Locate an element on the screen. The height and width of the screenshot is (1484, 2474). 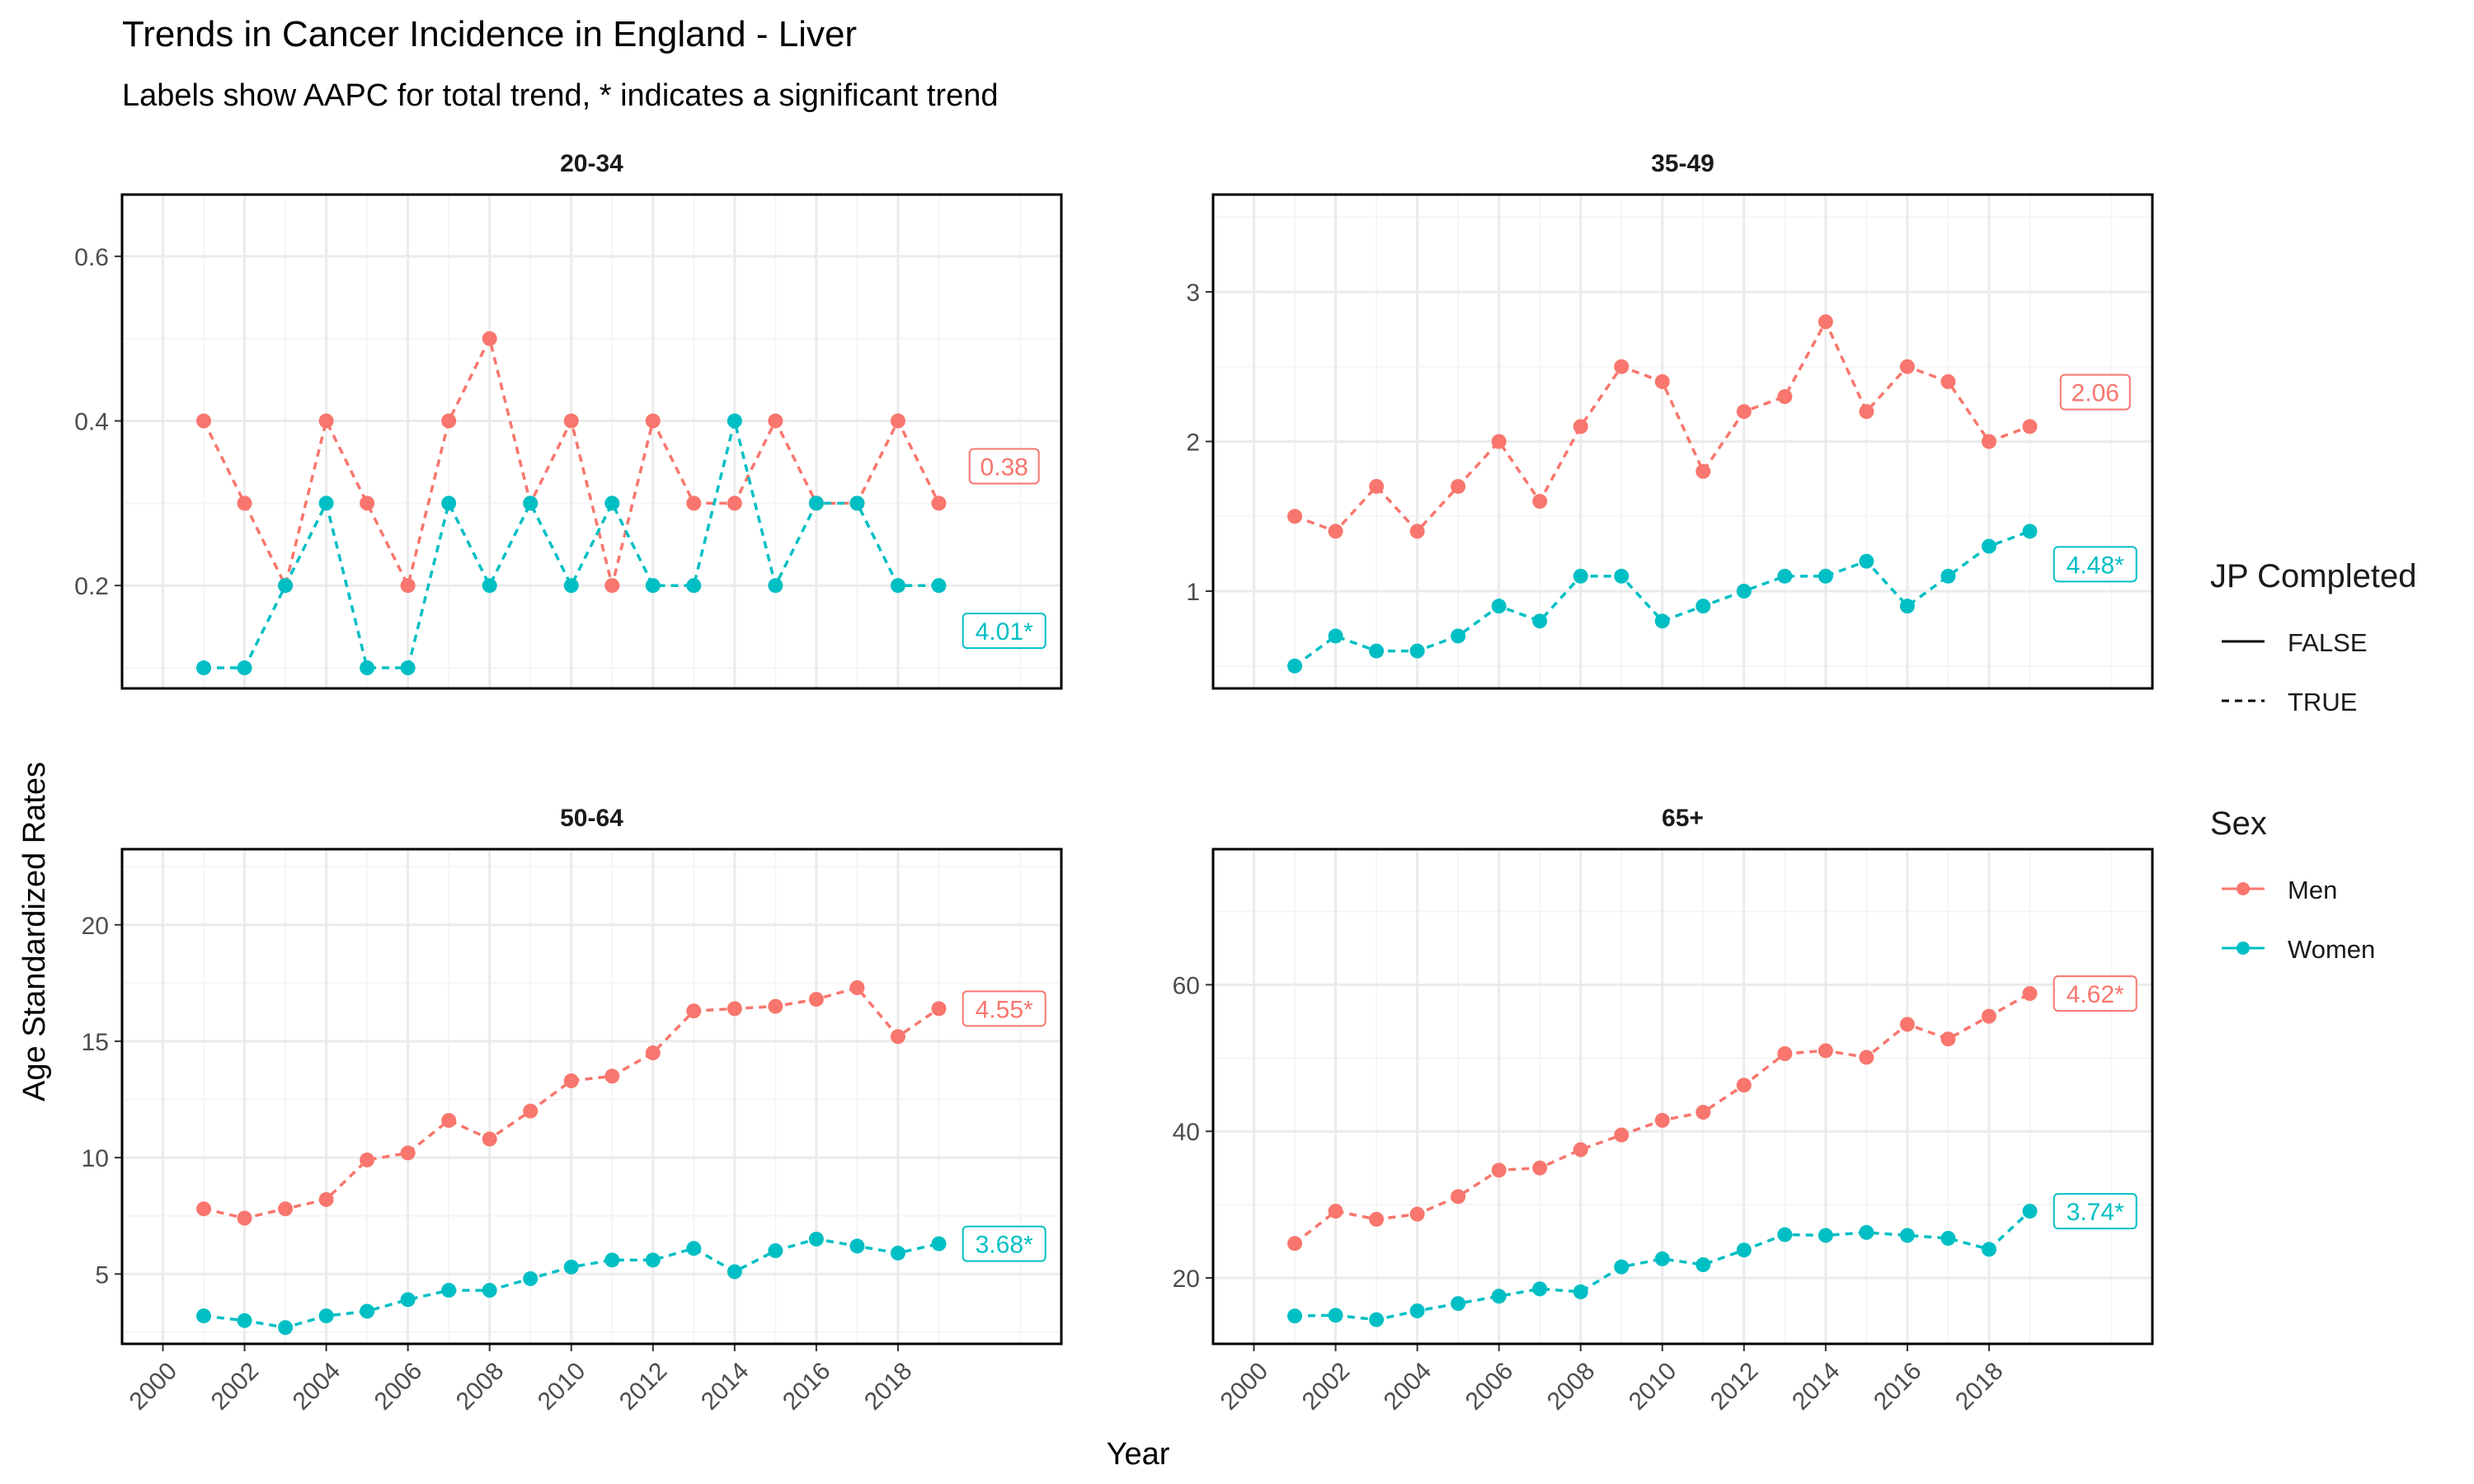
y-axis-label: Age Standardized Rates is located at coordinates (34, 932).